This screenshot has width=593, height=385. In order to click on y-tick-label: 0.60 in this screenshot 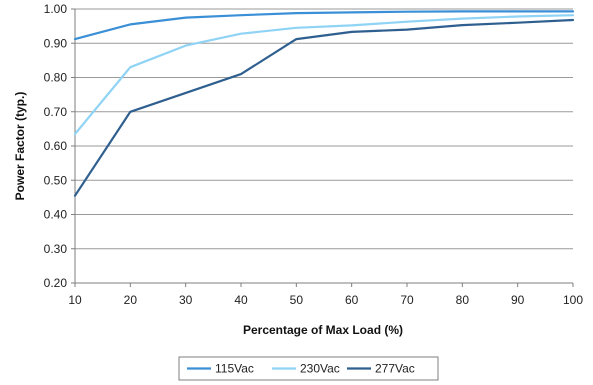, I will do `click(56, 146)`.